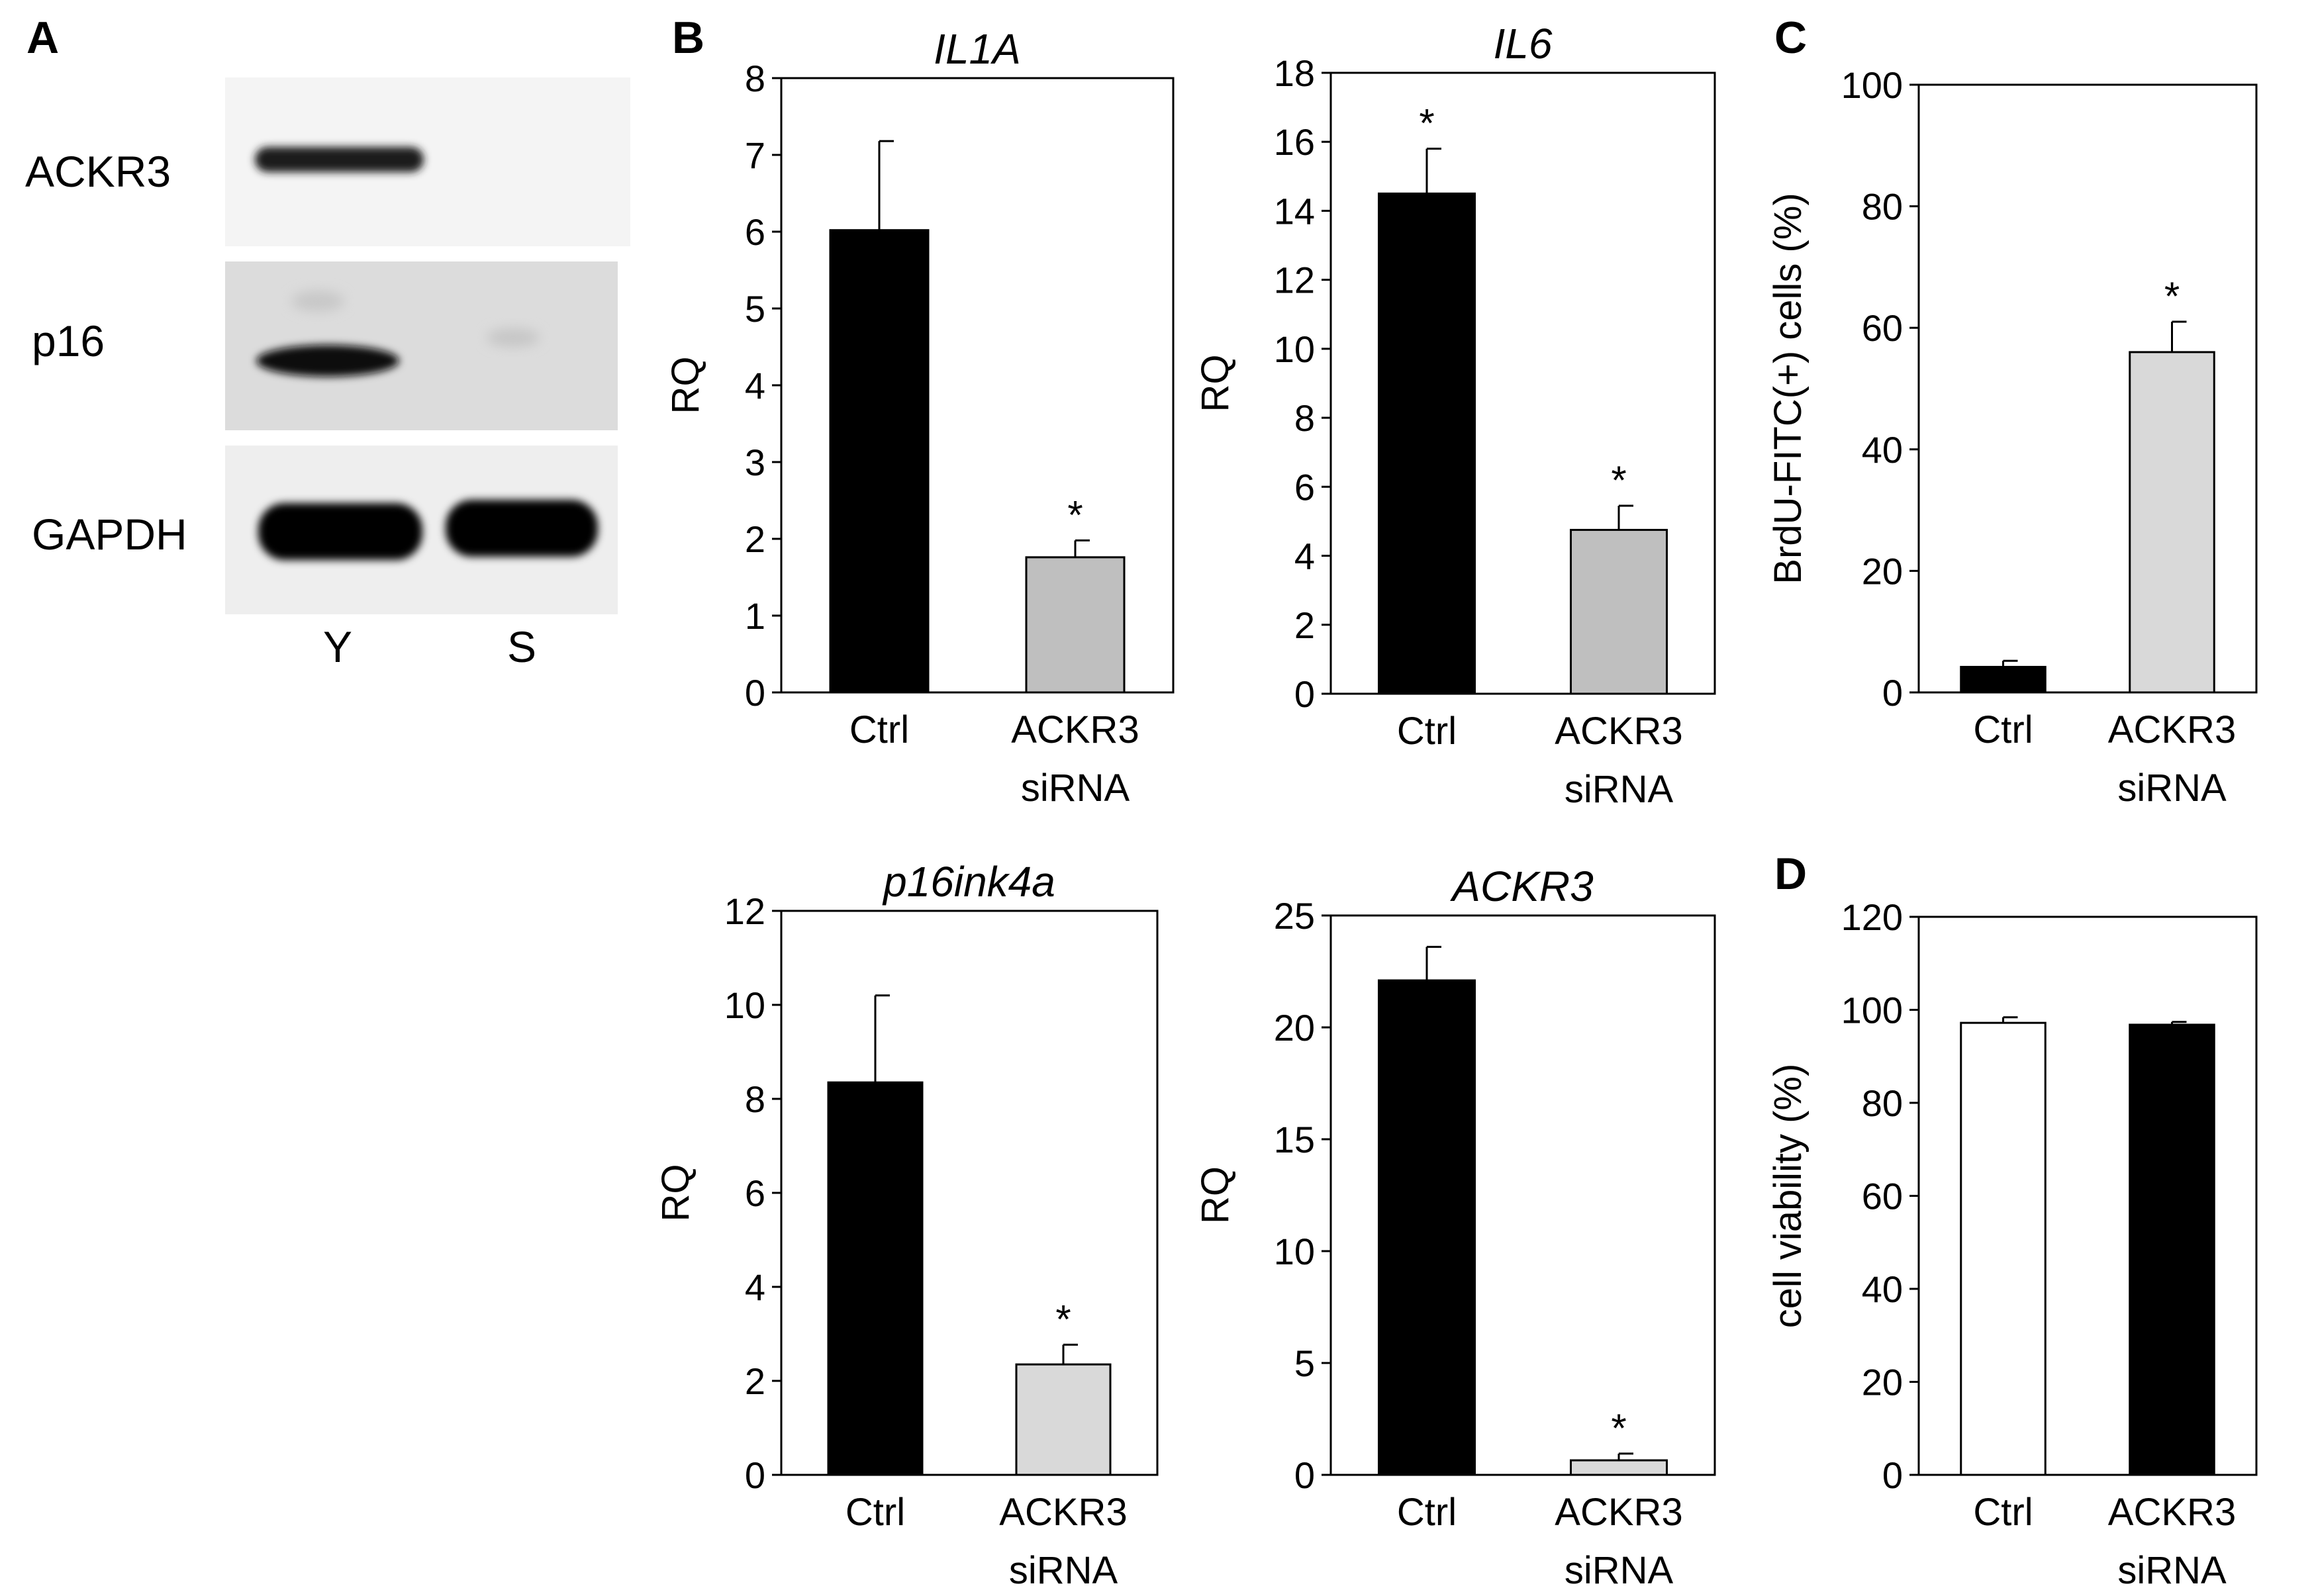 This screenshot has height=1596, width=2314. I want to click on blot-row-label-gapdh: GAPDH, so click(109, 534).